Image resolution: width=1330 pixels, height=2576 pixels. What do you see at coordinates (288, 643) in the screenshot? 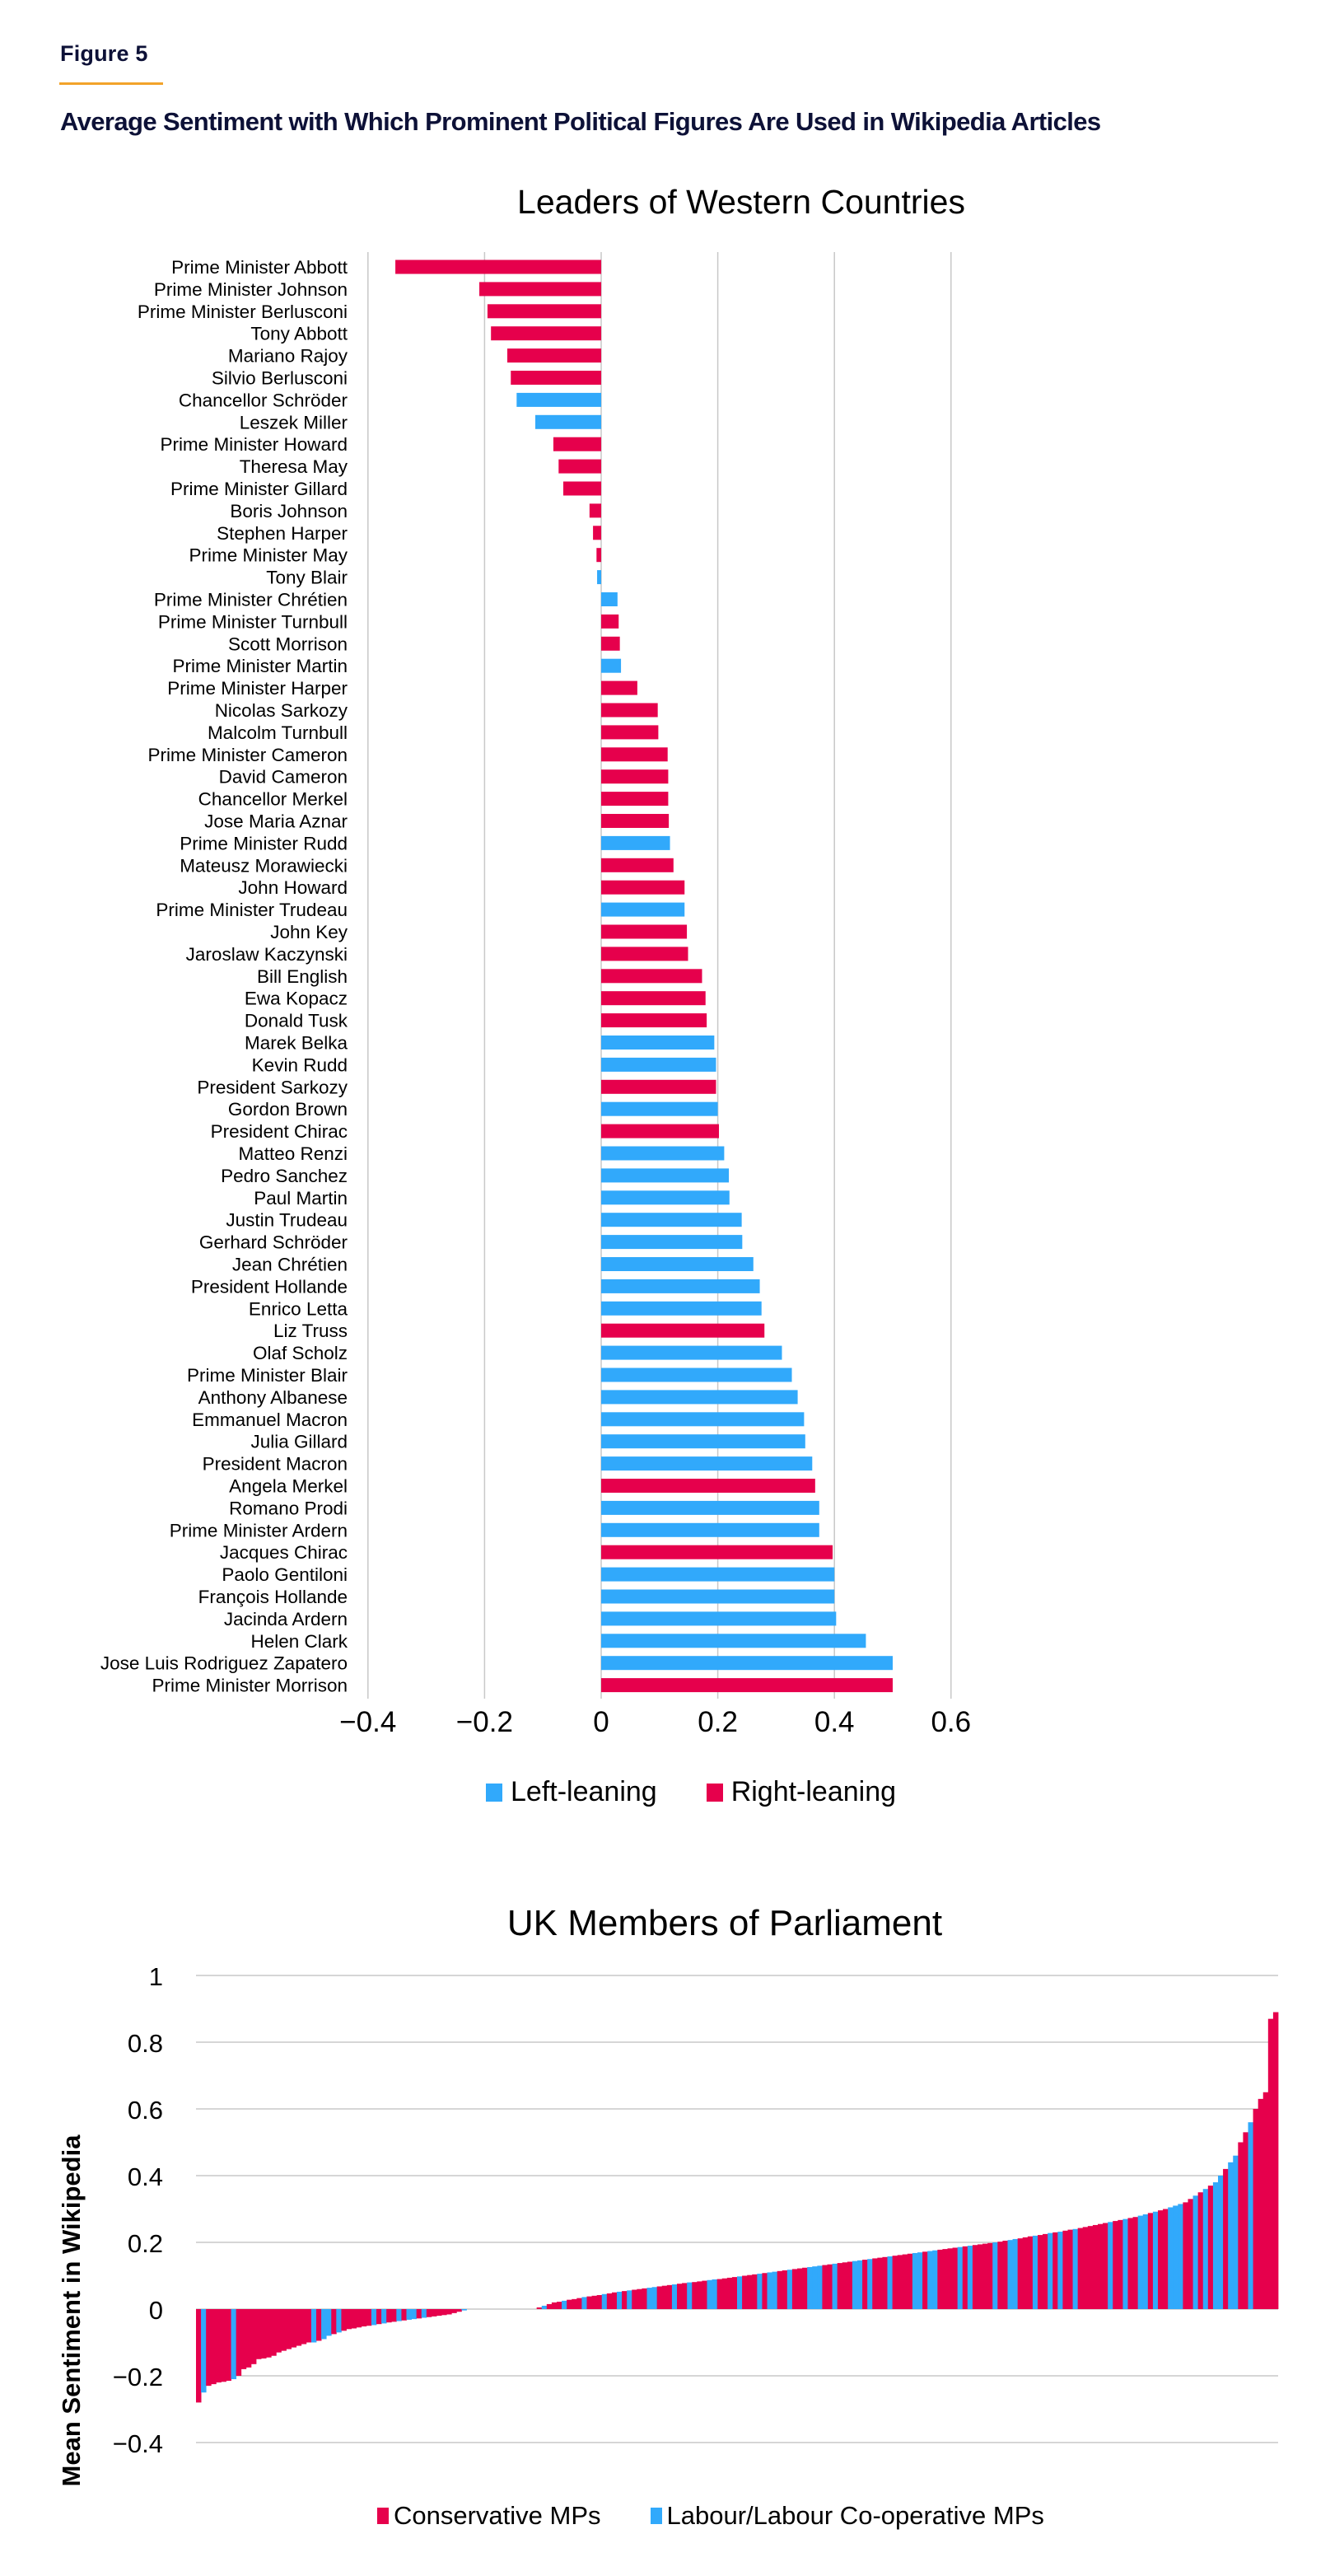
I see `chart1-category-label: Scott Morrison` at bounding box center [288, 643].